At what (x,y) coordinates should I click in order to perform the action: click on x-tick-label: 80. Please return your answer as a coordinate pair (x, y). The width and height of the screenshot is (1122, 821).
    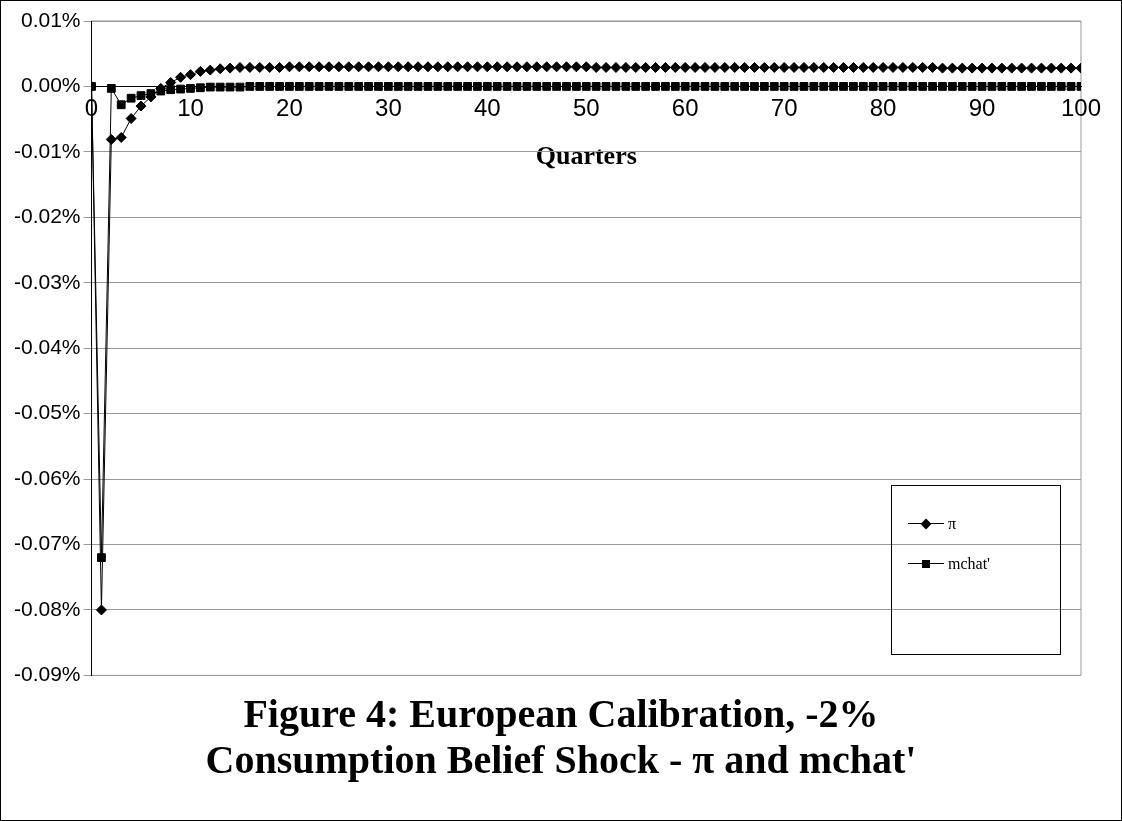
    Looking at the image, I should click on (883, 108).